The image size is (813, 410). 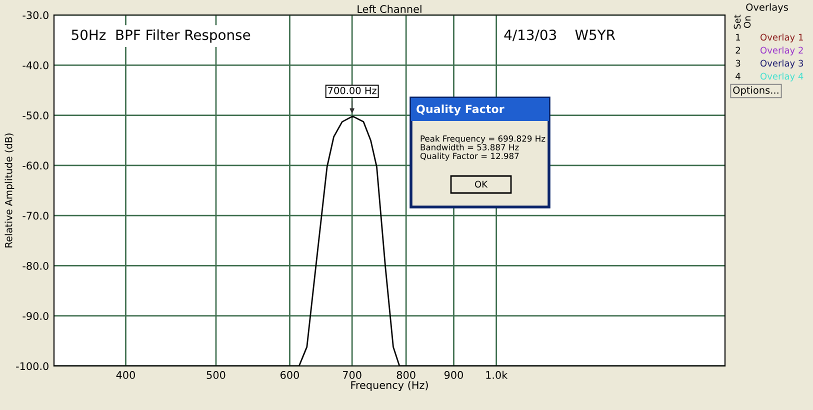 I want to click on y-axis-title: Relative Amplitude (dB), so click(x=9, y=191).